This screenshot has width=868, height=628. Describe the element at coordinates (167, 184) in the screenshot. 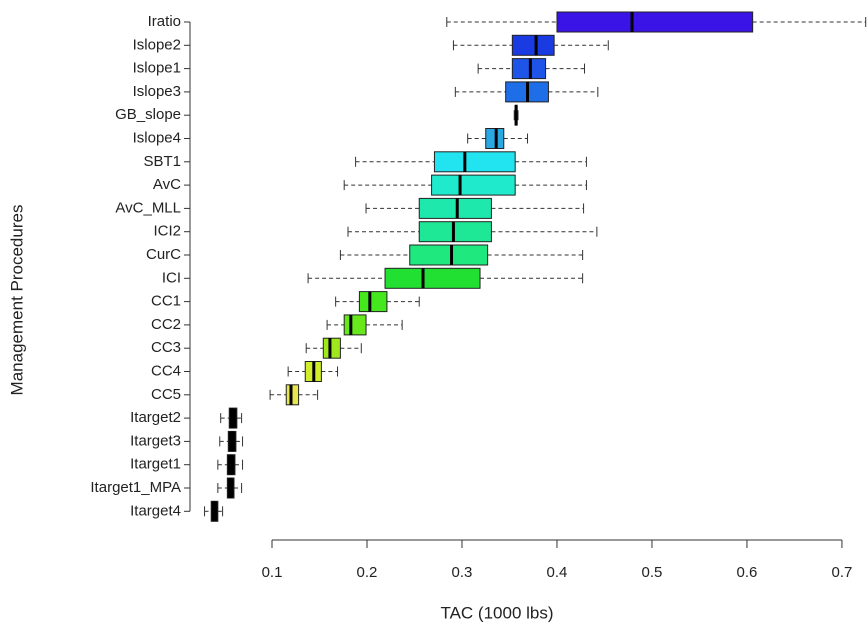

I see `y-tick-label: AvC` at that location.